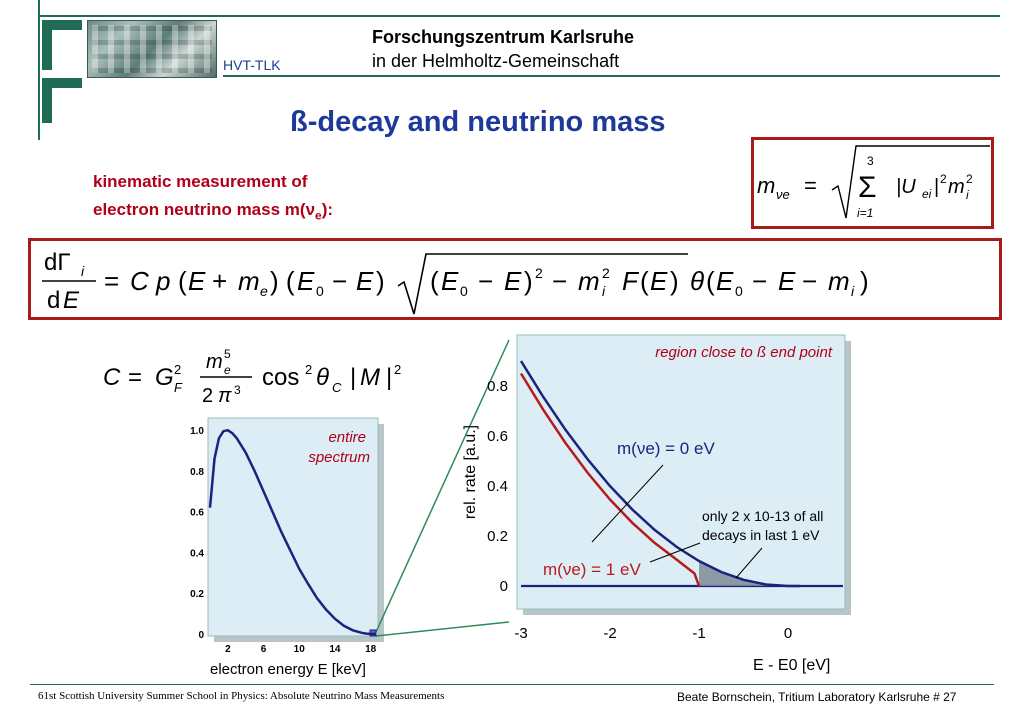 The width and height of the screenshot is (1024, 709). I want to click on rate-formula-box, so click(515, 279).